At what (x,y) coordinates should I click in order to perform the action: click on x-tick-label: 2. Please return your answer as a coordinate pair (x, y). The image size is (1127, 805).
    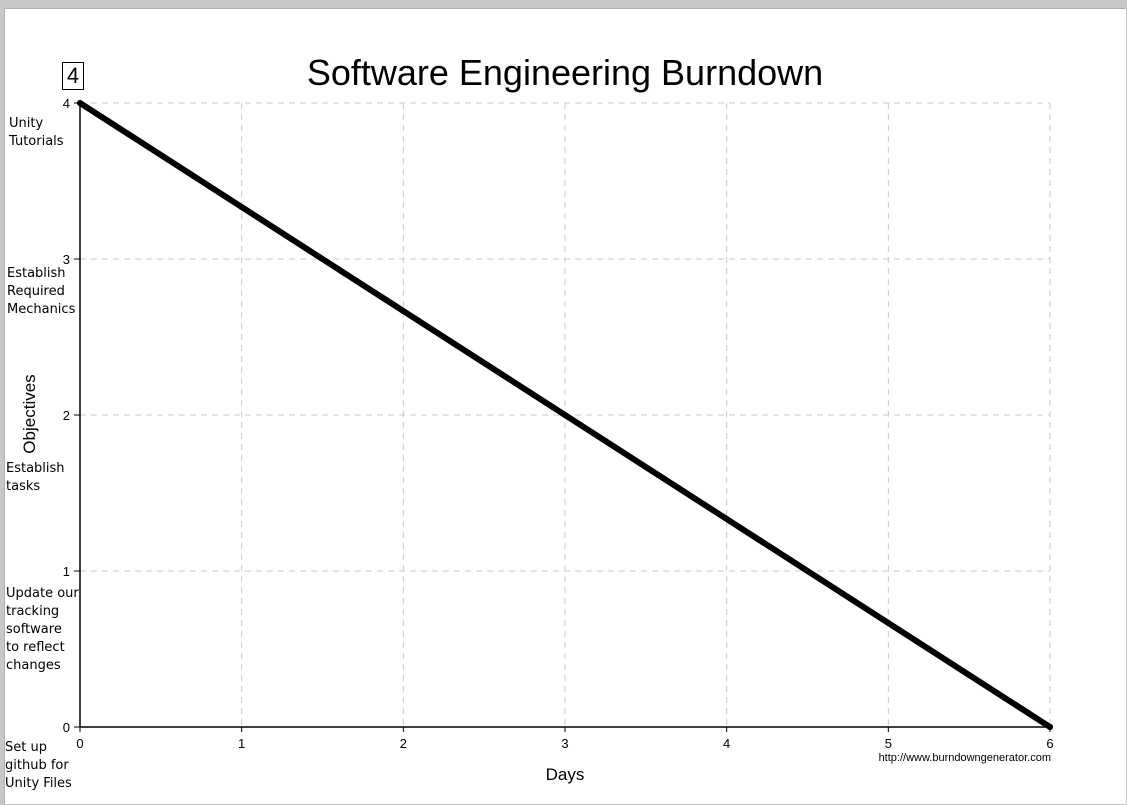
    Looking at the image, I should click on (403, 743).